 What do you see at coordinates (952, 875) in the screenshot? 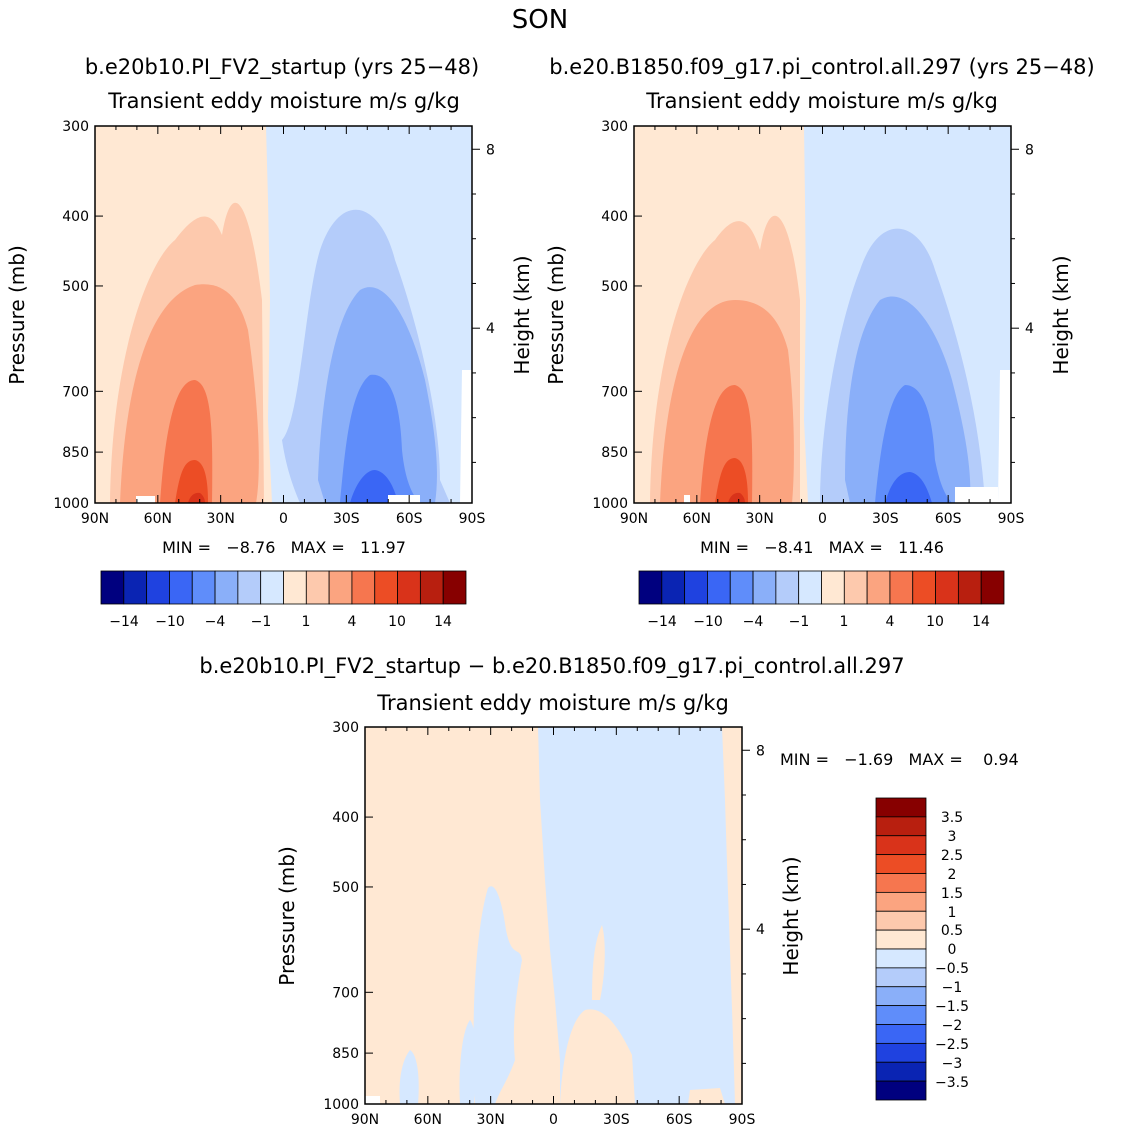
I see `panel-3-cb-label: 2` at bounding box center [952, 875].